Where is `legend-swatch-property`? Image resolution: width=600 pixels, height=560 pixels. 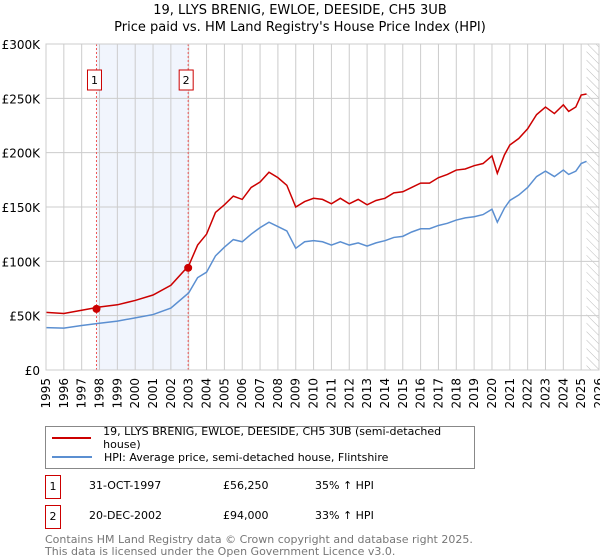 legend-swatch-property is located at coordinates (72, 438).